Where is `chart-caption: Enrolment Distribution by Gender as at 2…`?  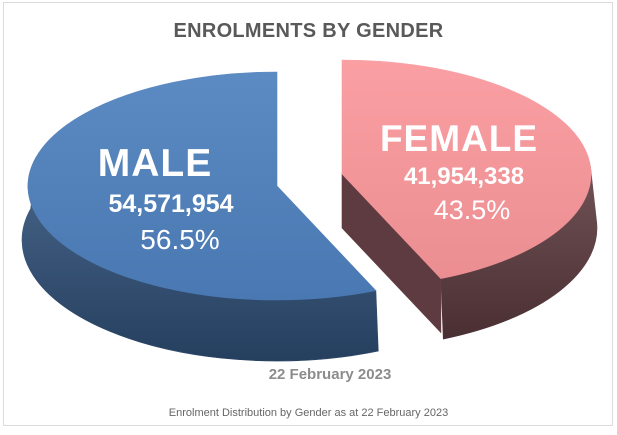
chart-caption: Enrolment Distribution by Gender as at 2… is located at coordinates (308, 413).